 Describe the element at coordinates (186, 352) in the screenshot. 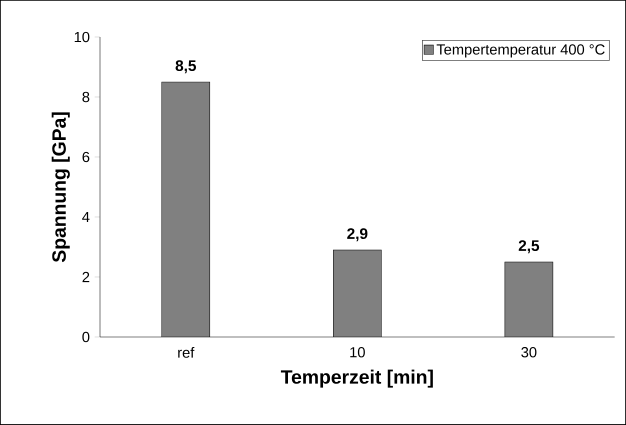

I see `x-tick-label: ref` at that location.